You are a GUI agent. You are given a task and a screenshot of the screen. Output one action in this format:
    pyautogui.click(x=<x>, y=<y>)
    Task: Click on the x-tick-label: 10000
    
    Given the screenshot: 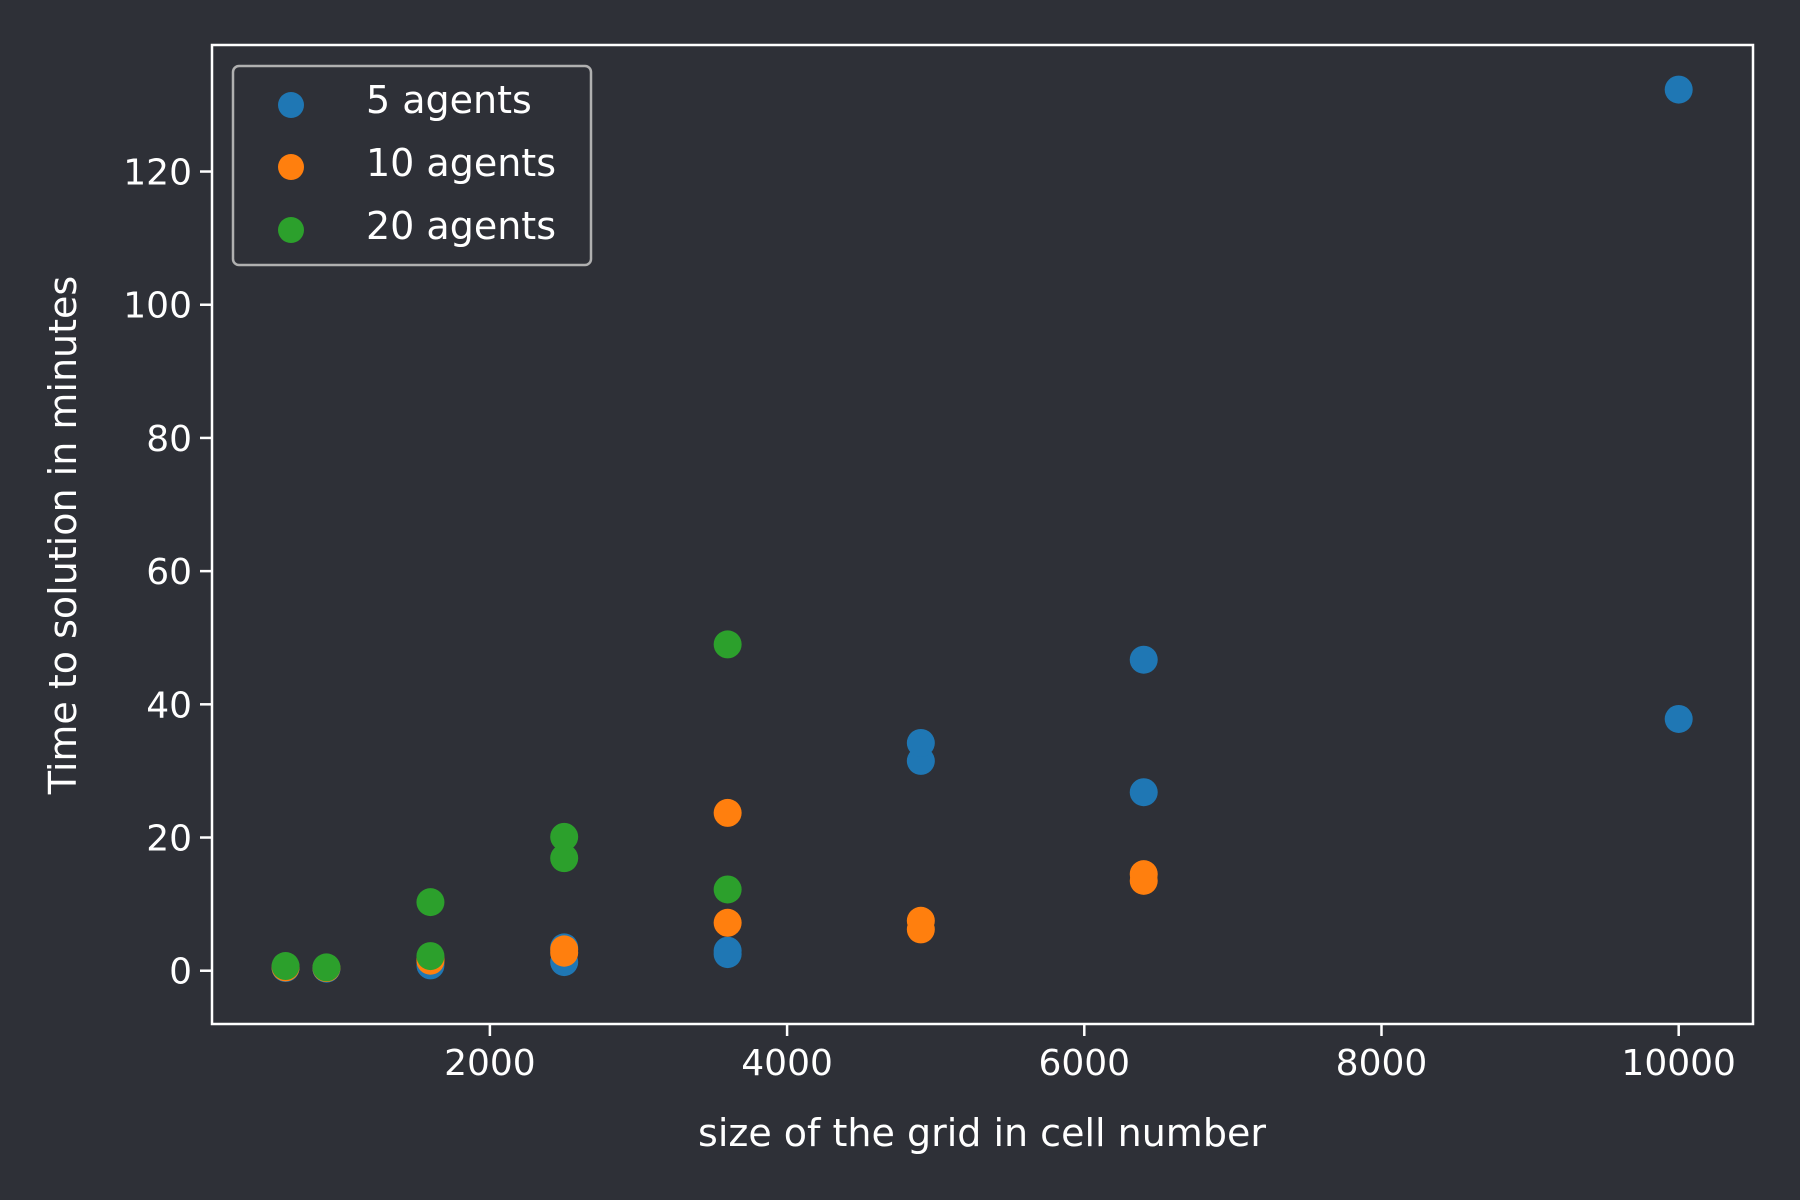 What is the action you would take?
    pyautogui.click(x=1678, y=1063)
    